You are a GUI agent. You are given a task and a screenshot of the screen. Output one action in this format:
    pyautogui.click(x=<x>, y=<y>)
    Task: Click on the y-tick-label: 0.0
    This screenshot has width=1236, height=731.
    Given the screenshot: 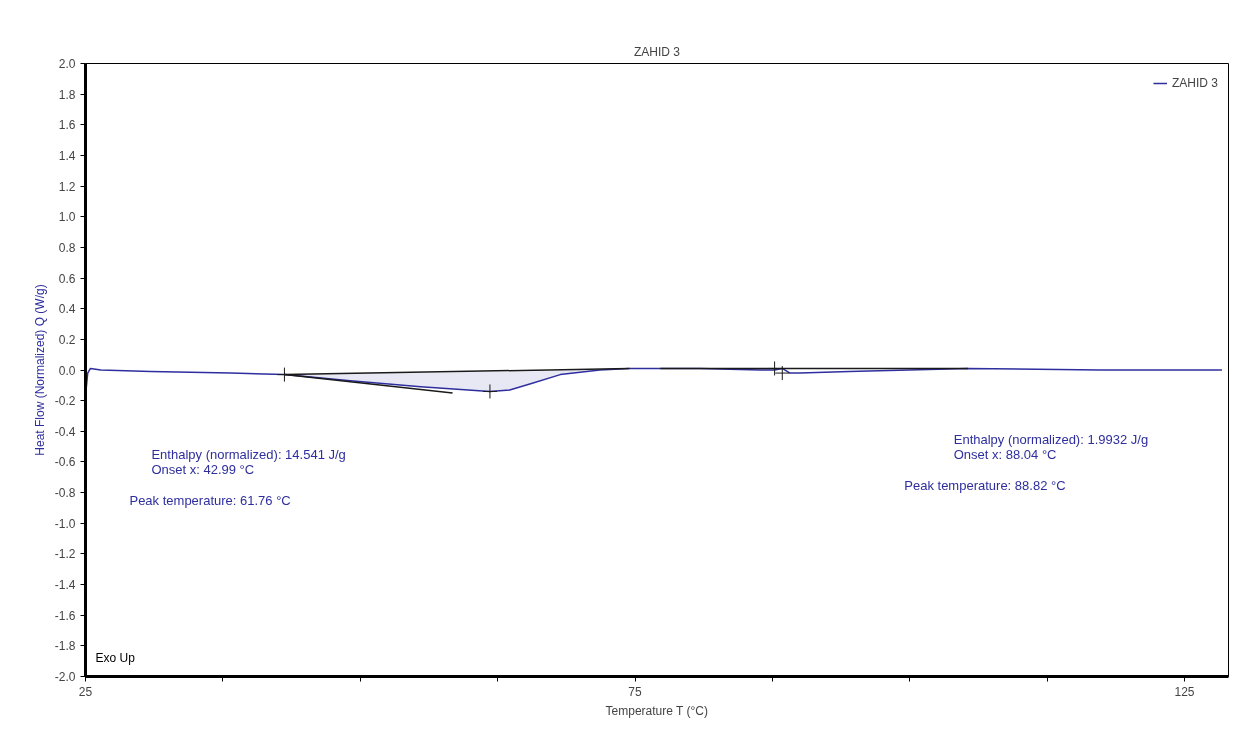 What is the action you would take?
    pyautogui.click(x=67, y=370)
    